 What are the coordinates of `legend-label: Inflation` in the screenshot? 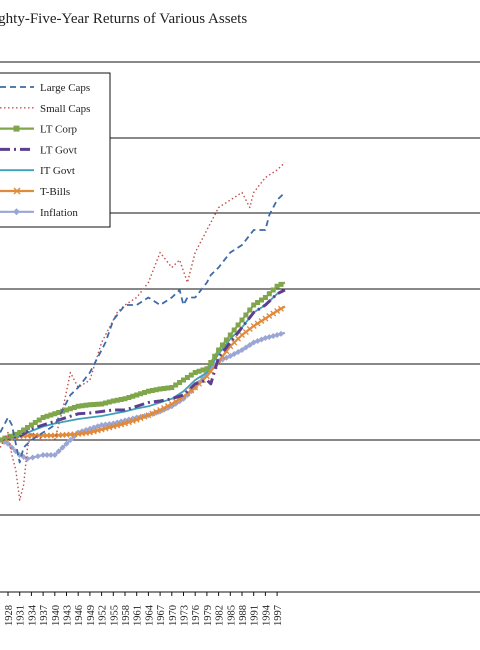 It's located at (59, 213).